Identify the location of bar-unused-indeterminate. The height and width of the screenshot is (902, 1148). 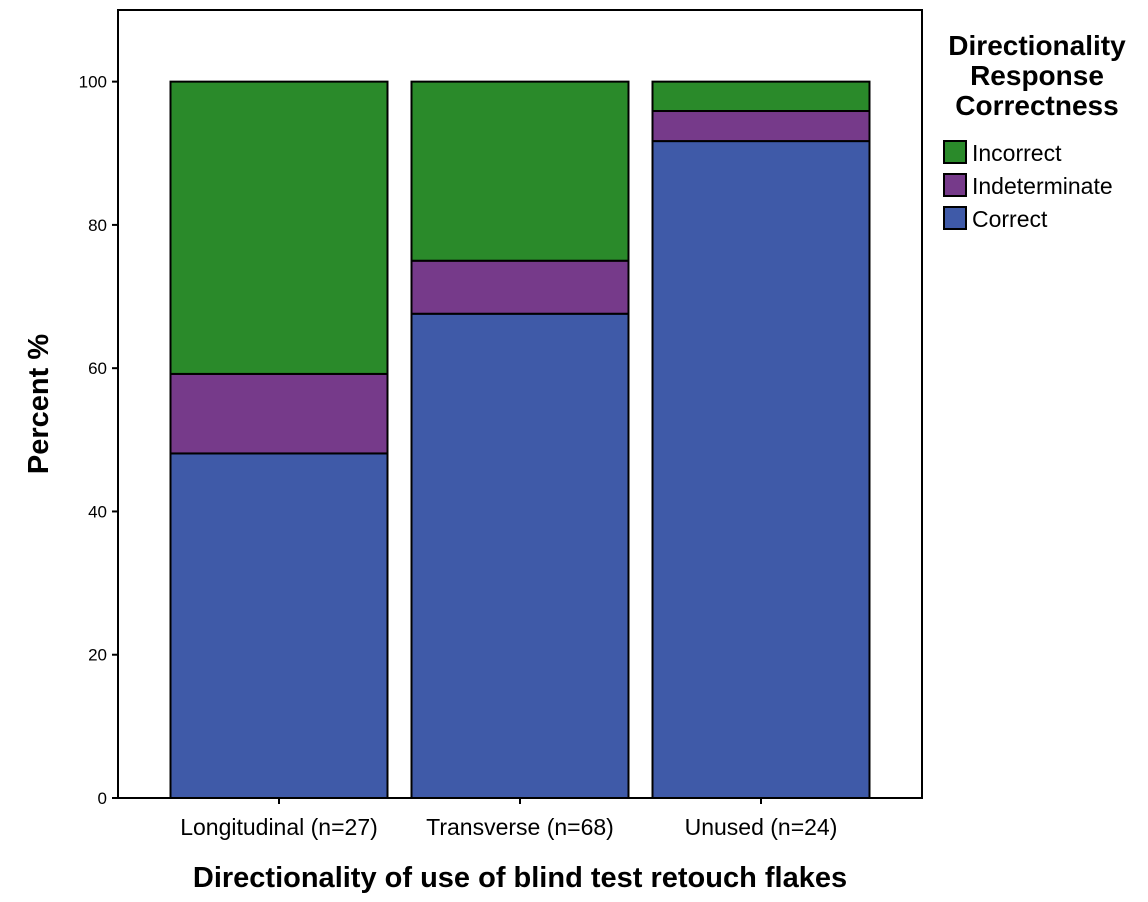
(761, 126).